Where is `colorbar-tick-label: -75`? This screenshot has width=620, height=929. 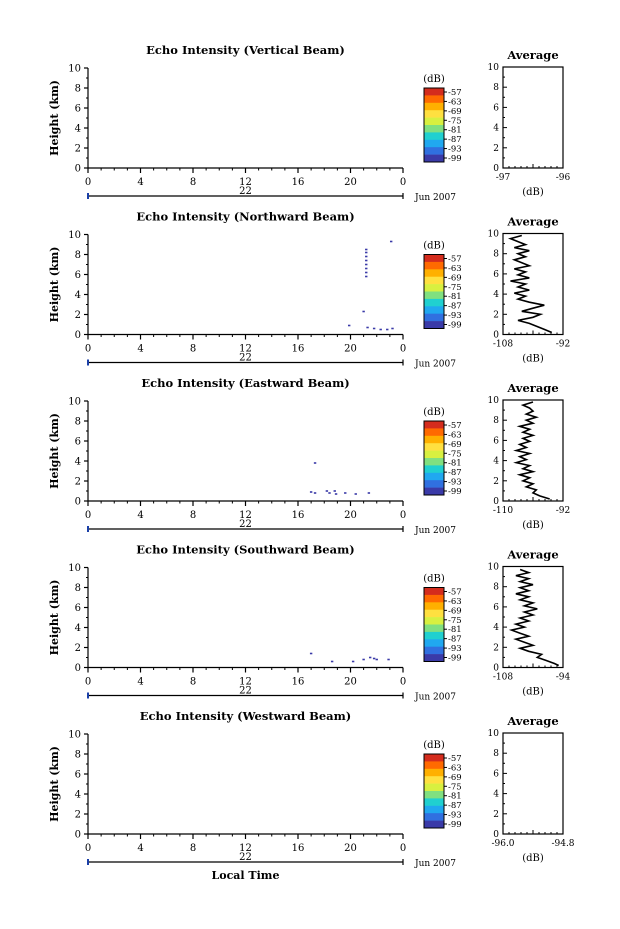
colorbar-tick-label: -75 is located at coordinates (455, 121).